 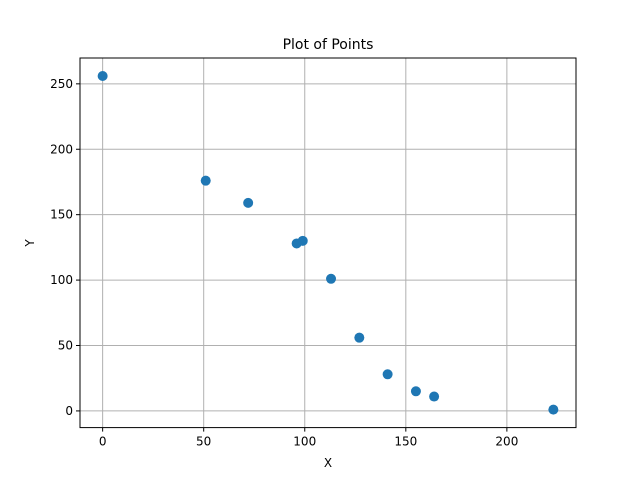 I want to click on x-tick-label: 200, so click(x=506, y=442).